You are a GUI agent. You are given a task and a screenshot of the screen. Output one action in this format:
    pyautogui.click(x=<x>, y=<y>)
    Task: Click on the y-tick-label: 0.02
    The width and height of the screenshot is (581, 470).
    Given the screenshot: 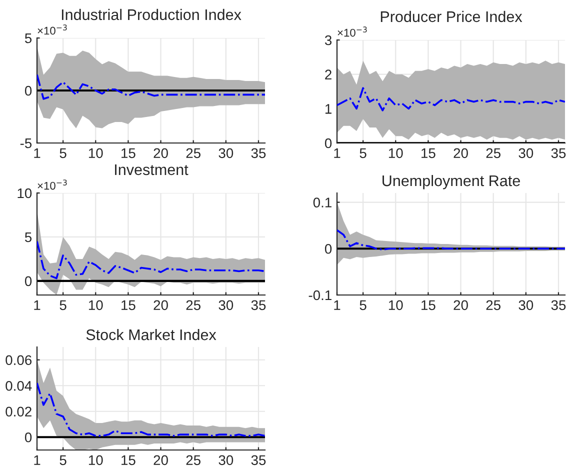 What is the action you would take?
    pyautogui.click(x=19, y=411)
    